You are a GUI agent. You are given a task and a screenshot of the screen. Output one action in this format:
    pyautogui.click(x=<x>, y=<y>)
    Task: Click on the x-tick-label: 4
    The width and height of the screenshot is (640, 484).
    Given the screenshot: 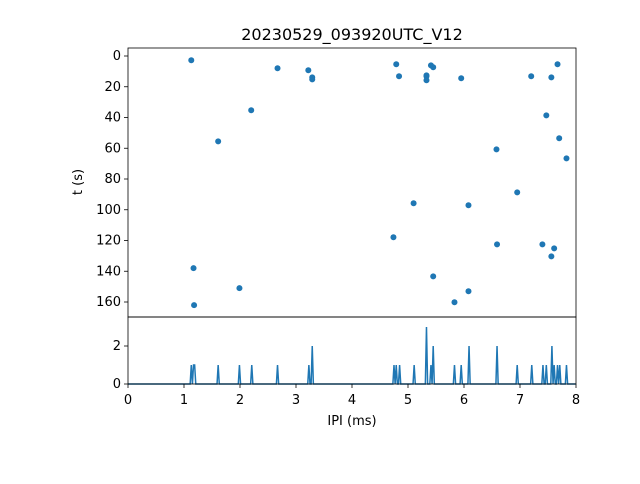 What is the action you would take?
    pyautogui.click(x=352, y=400)
    